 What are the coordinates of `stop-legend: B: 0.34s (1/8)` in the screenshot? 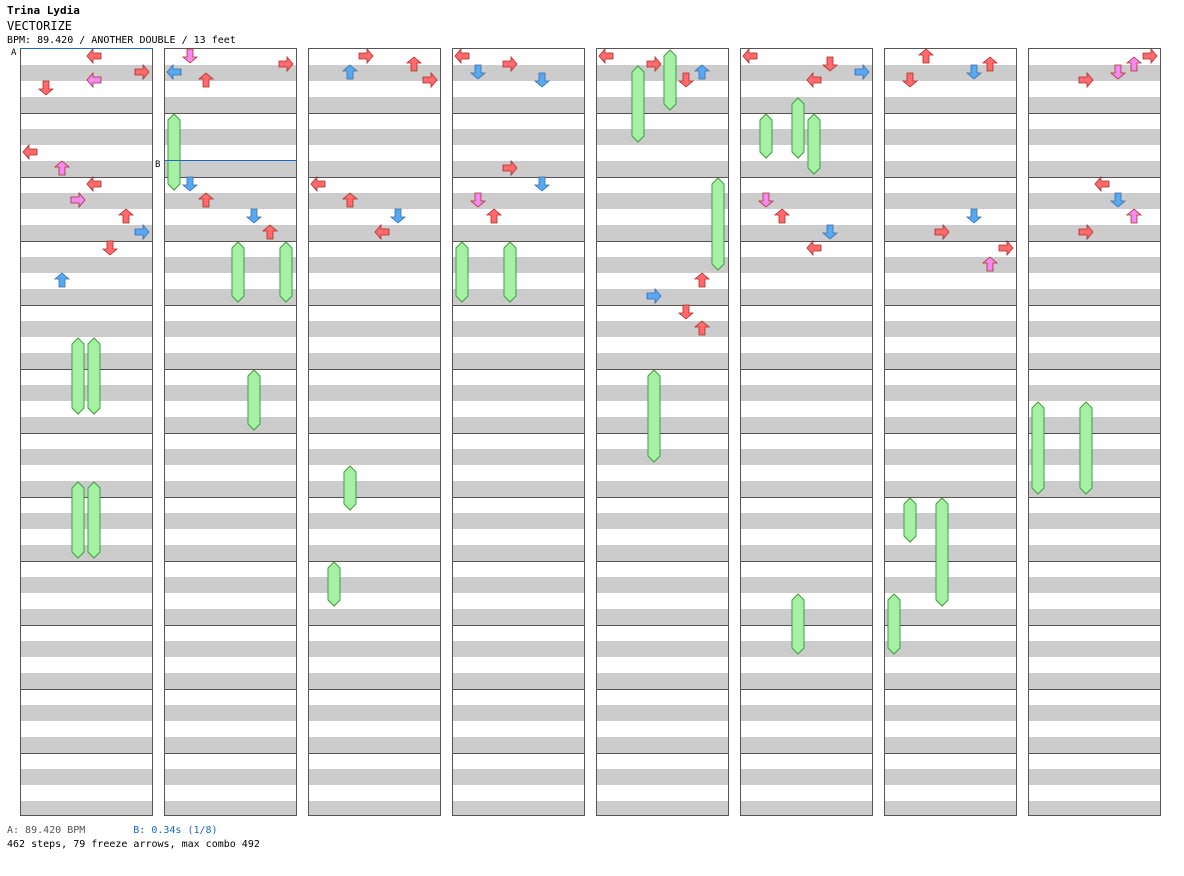 It's located at (175, 830).